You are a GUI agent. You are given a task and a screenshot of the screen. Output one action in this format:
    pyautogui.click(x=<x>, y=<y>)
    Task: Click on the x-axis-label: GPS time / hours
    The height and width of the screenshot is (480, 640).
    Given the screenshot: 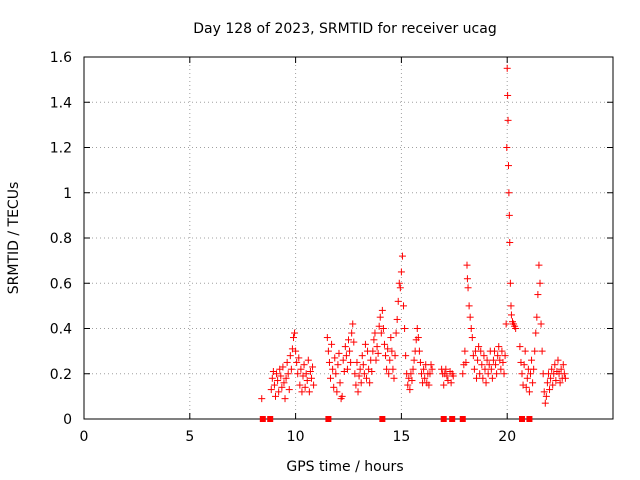 What is the action you would take?
    pyautogui.click(x=344, y=467)
    